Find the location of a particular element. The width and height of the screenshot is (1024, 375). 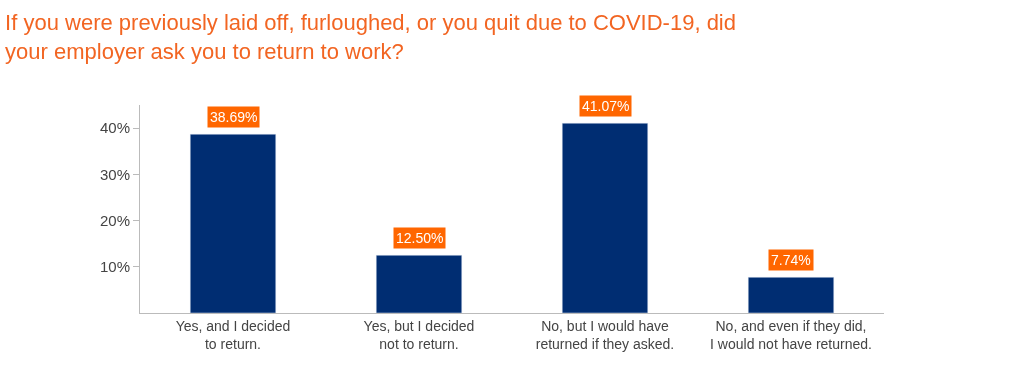

data-label: 41.07% is located at coordinates (606, 106).